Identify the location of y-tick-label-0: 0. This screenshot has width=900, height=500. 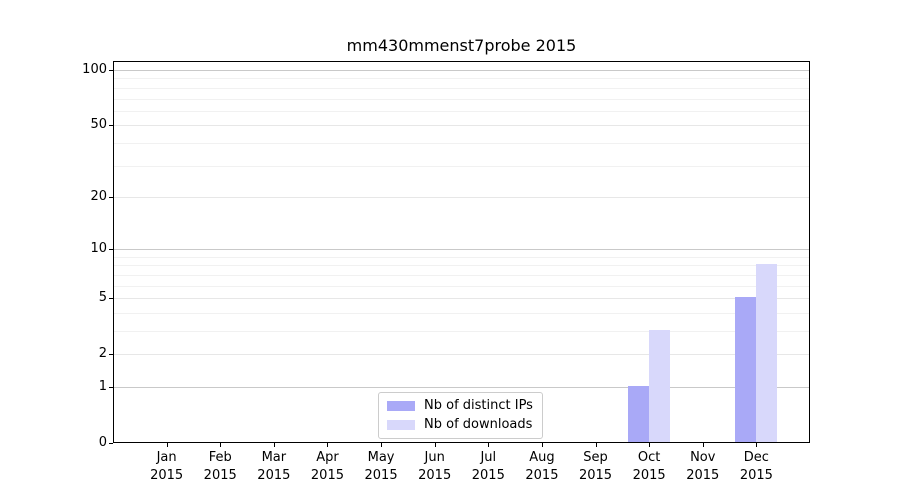
(102, 443).